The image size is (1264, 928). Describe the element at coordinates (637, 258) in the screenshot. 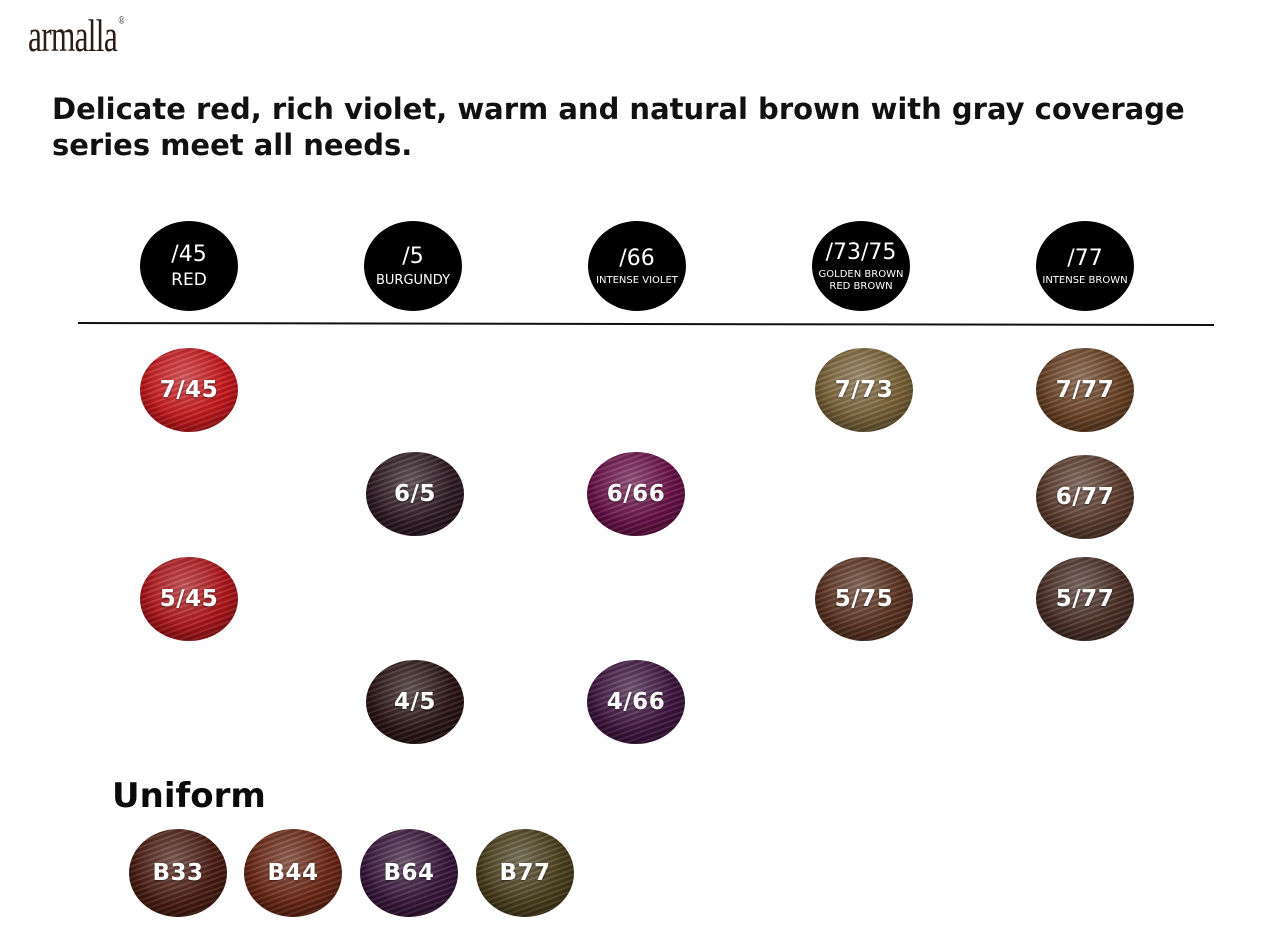

I see `column-code: /66` at that location.